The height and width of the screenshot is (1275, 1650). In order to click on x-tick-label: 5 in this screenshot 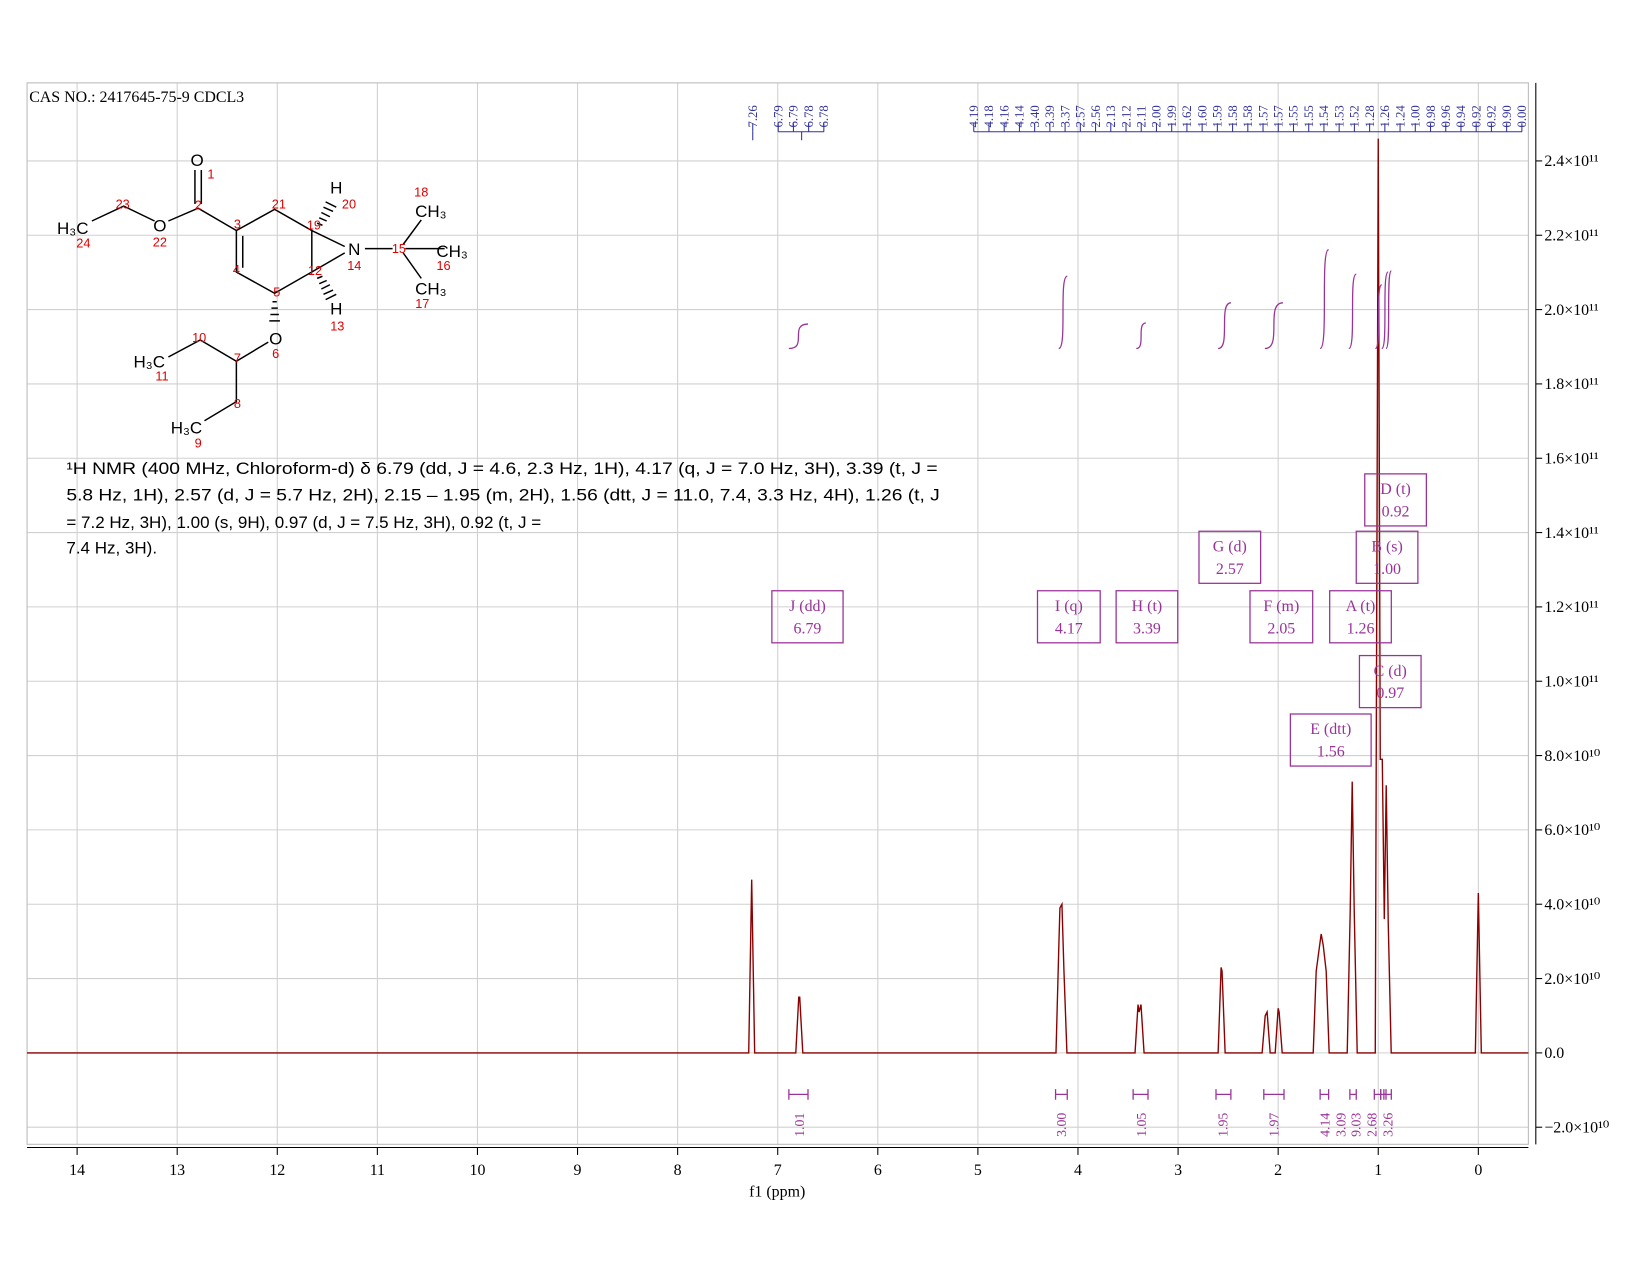, I will do `click(978, 1170)`.